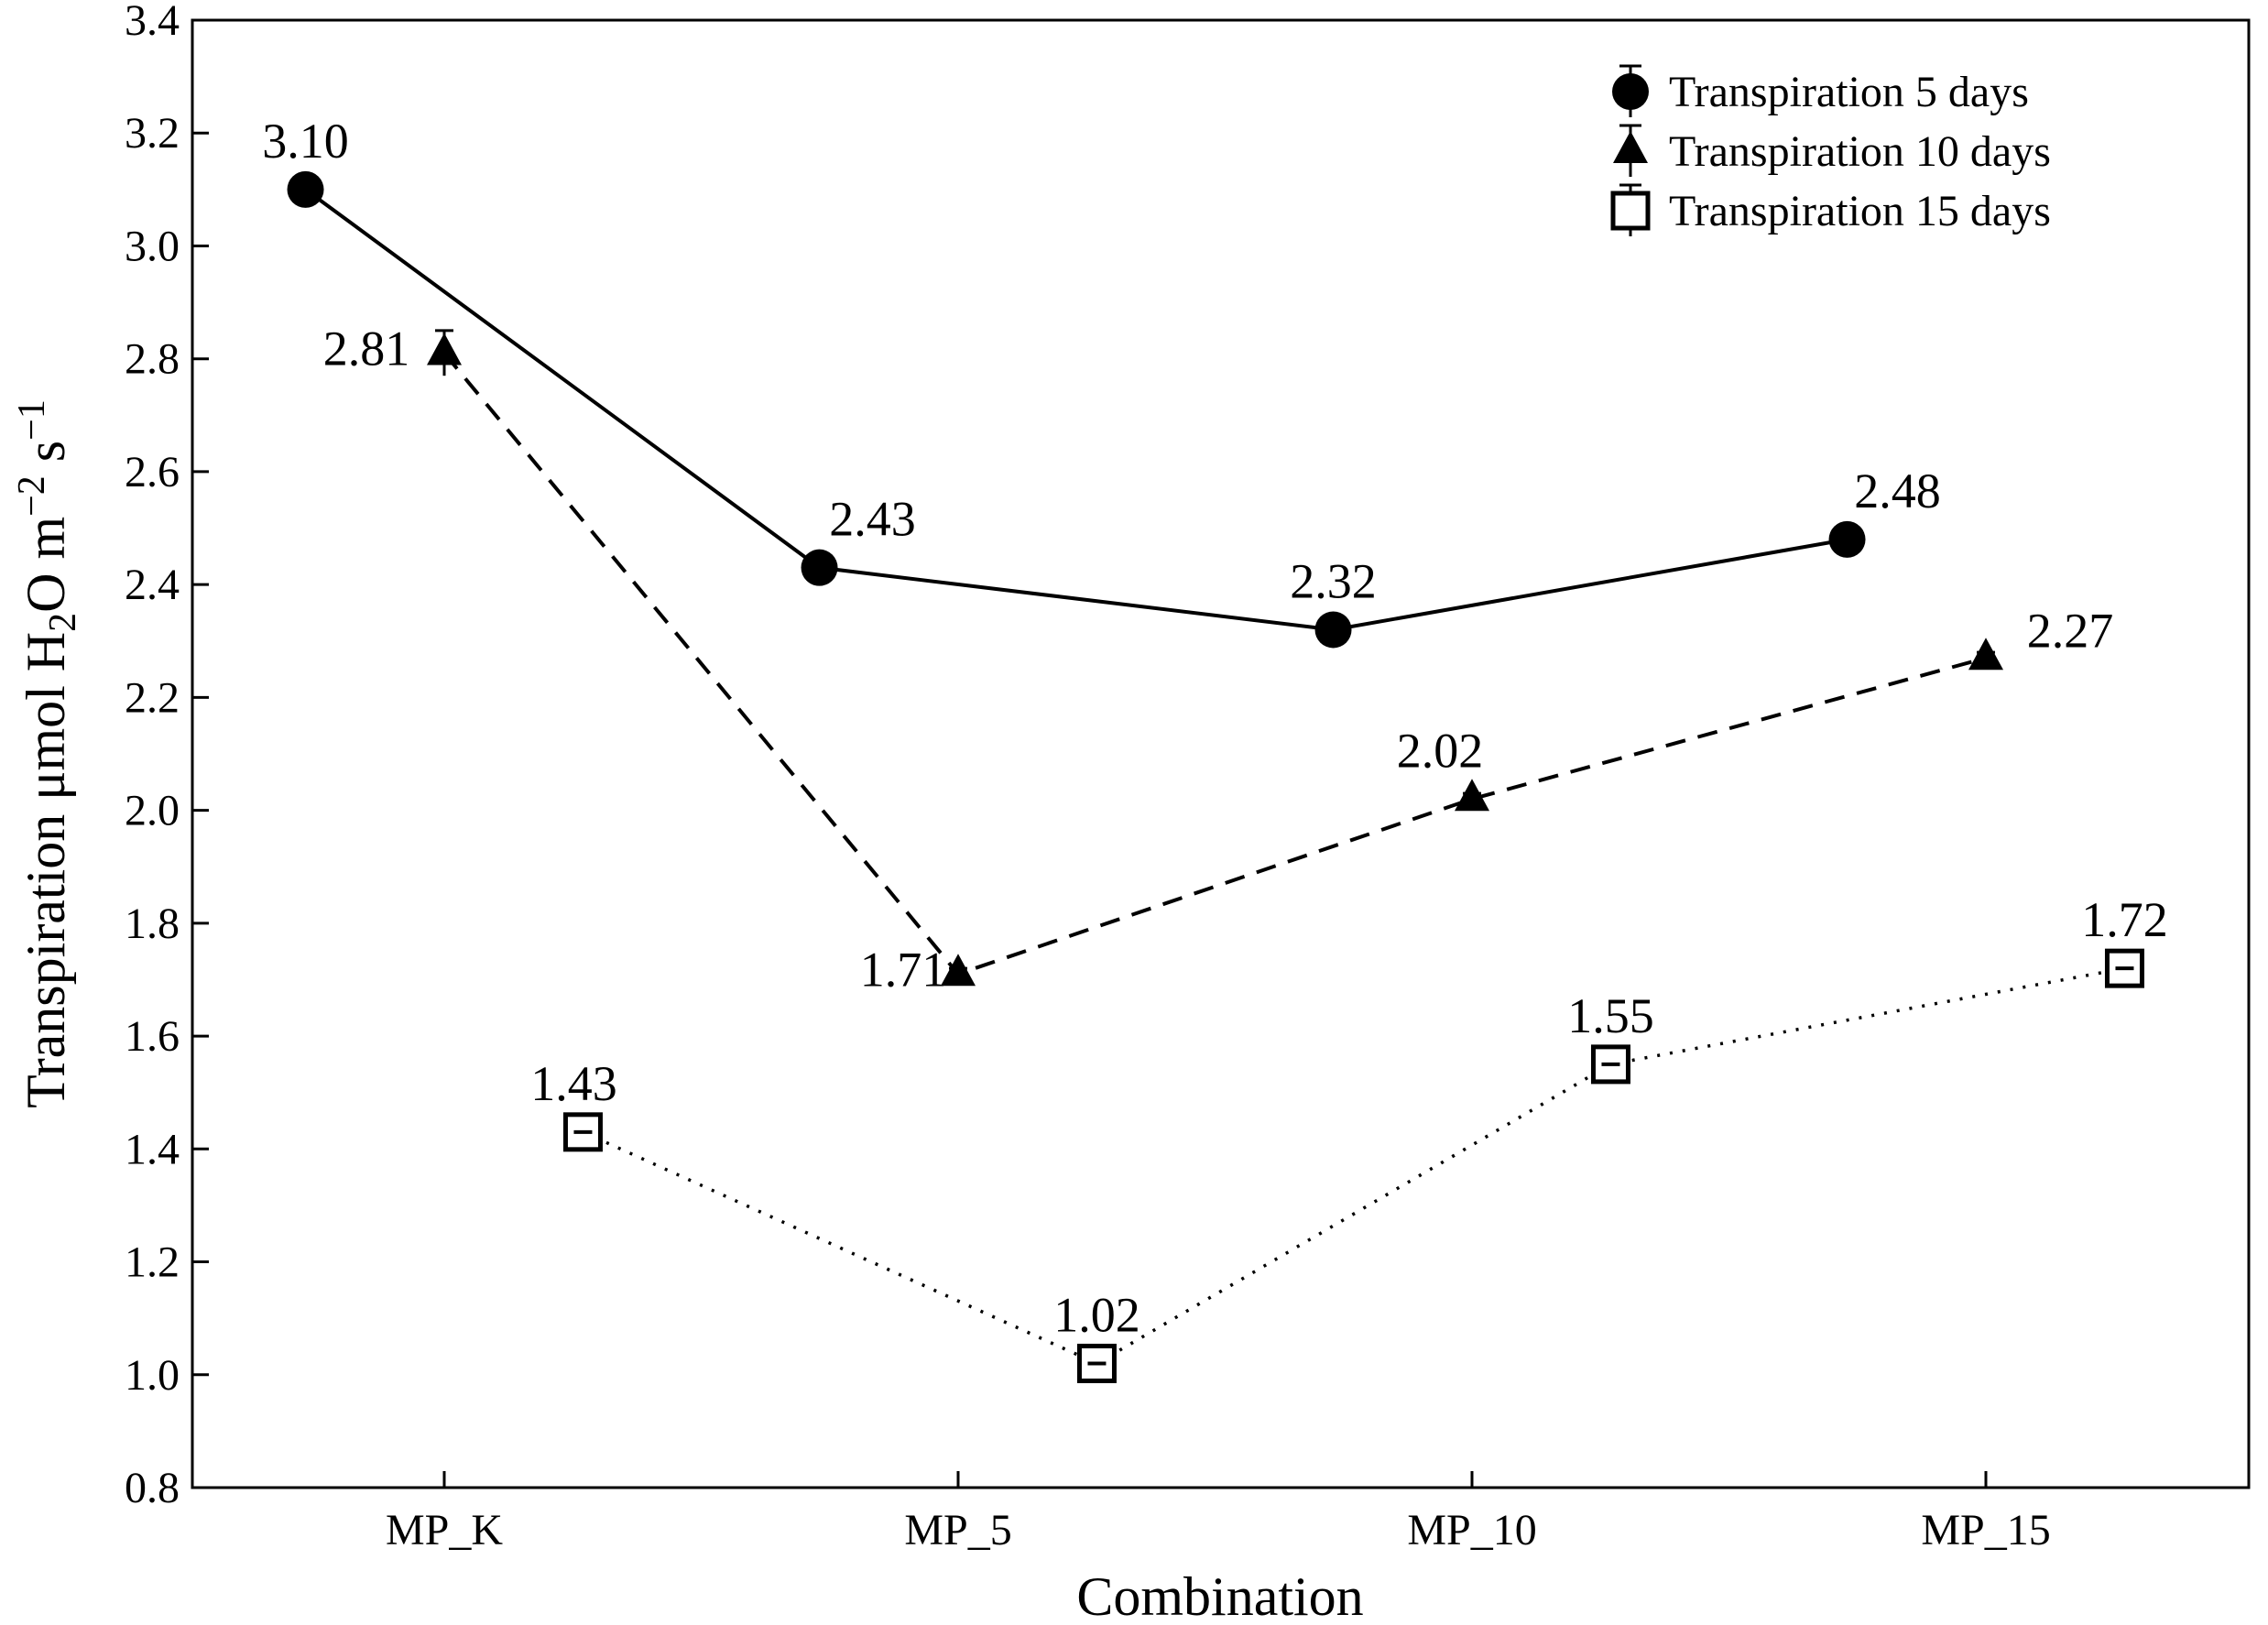 Image resolution: width=2268 pixels, height=1625 pixels. Describe the element at coordinates (1610, 1016) in the screenshot. I see `data-label: 1.55` at that location.